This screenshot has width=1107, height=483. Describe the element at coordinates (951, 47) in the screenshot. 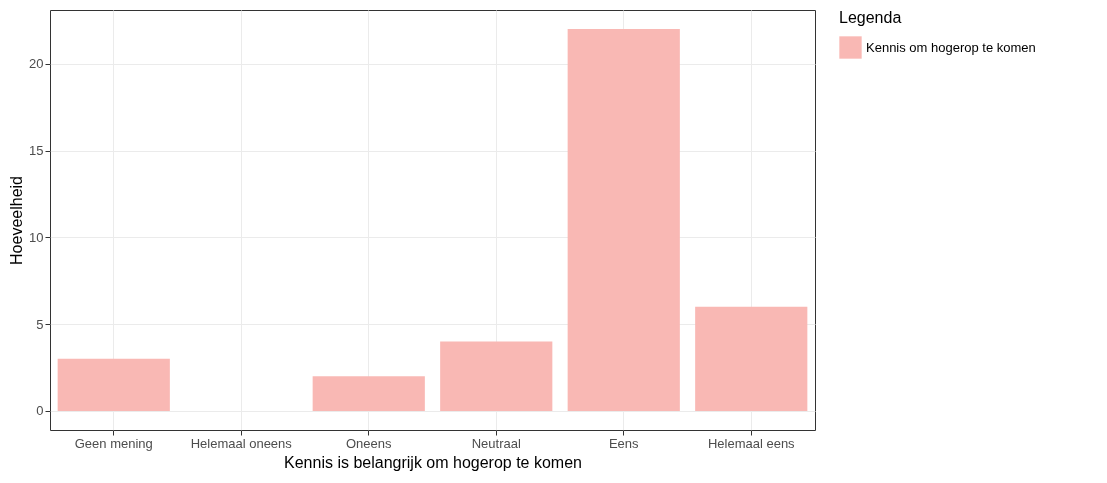

I see `legend-label: Kennis om hogerop te komen` at that location.